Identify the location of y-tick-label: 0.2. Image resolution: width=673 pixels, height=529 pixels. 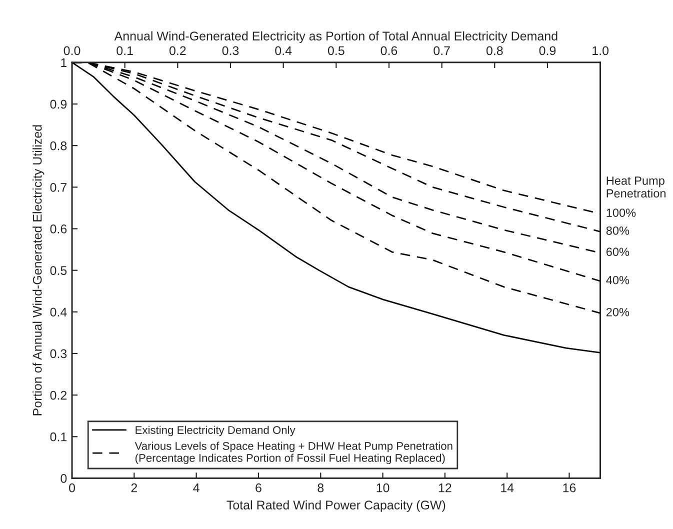
(58, 395).